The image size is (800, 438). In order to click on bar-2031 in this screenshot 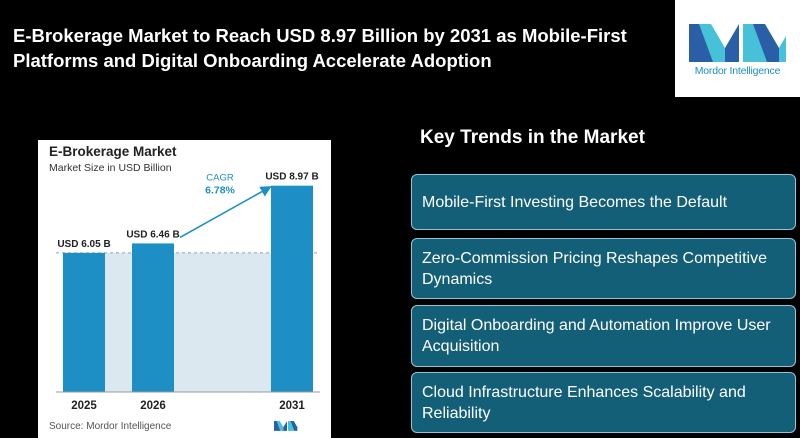, I will do `click(292, 288)`.